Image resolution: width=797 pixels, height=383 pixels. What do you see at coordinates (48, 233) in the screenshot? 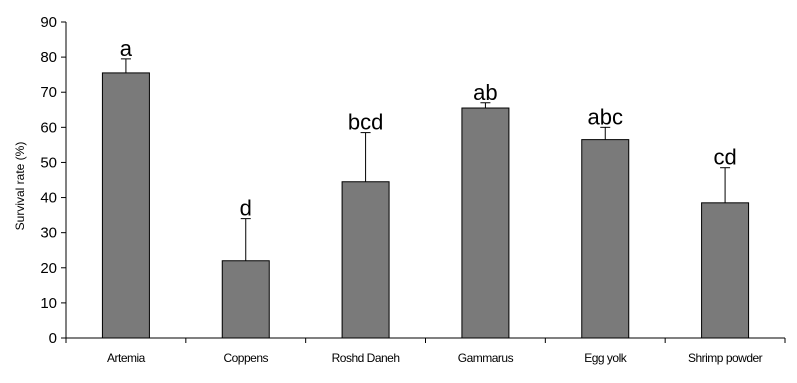
I see `y-tick-label: 30` at bounding box center [48, 233].